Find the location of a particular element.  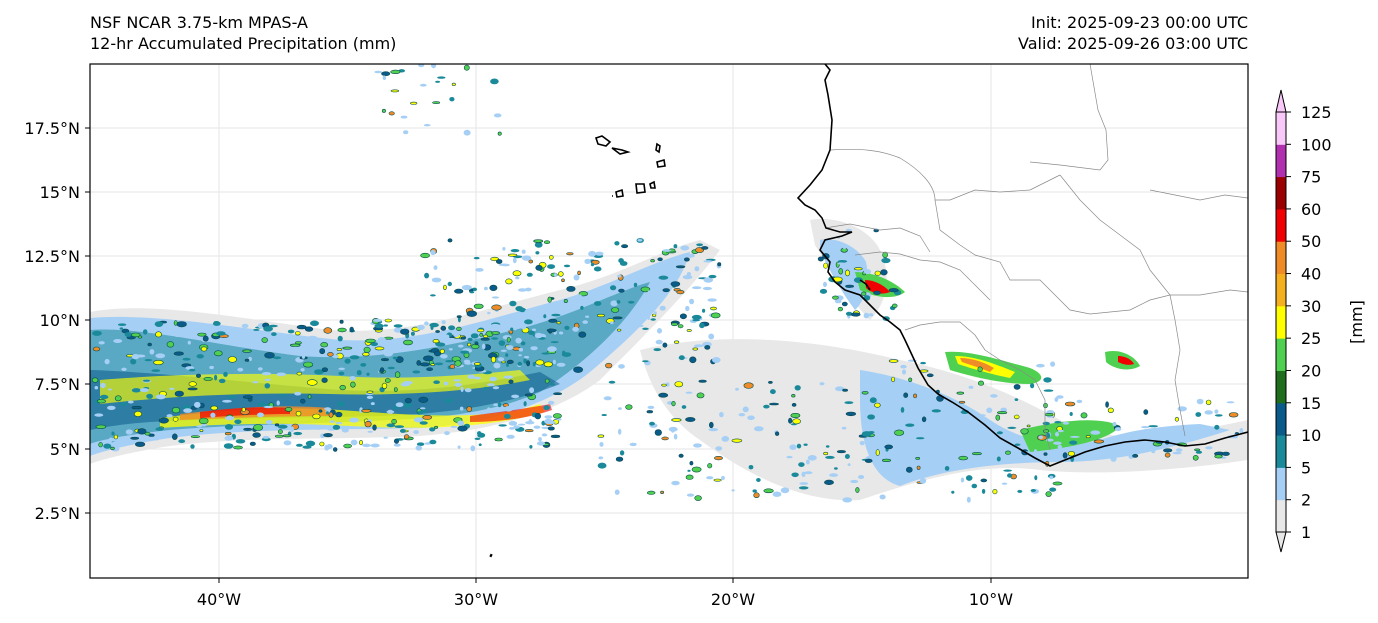

colorbar-level-label: 2 is located at coordinates (1306, 500).